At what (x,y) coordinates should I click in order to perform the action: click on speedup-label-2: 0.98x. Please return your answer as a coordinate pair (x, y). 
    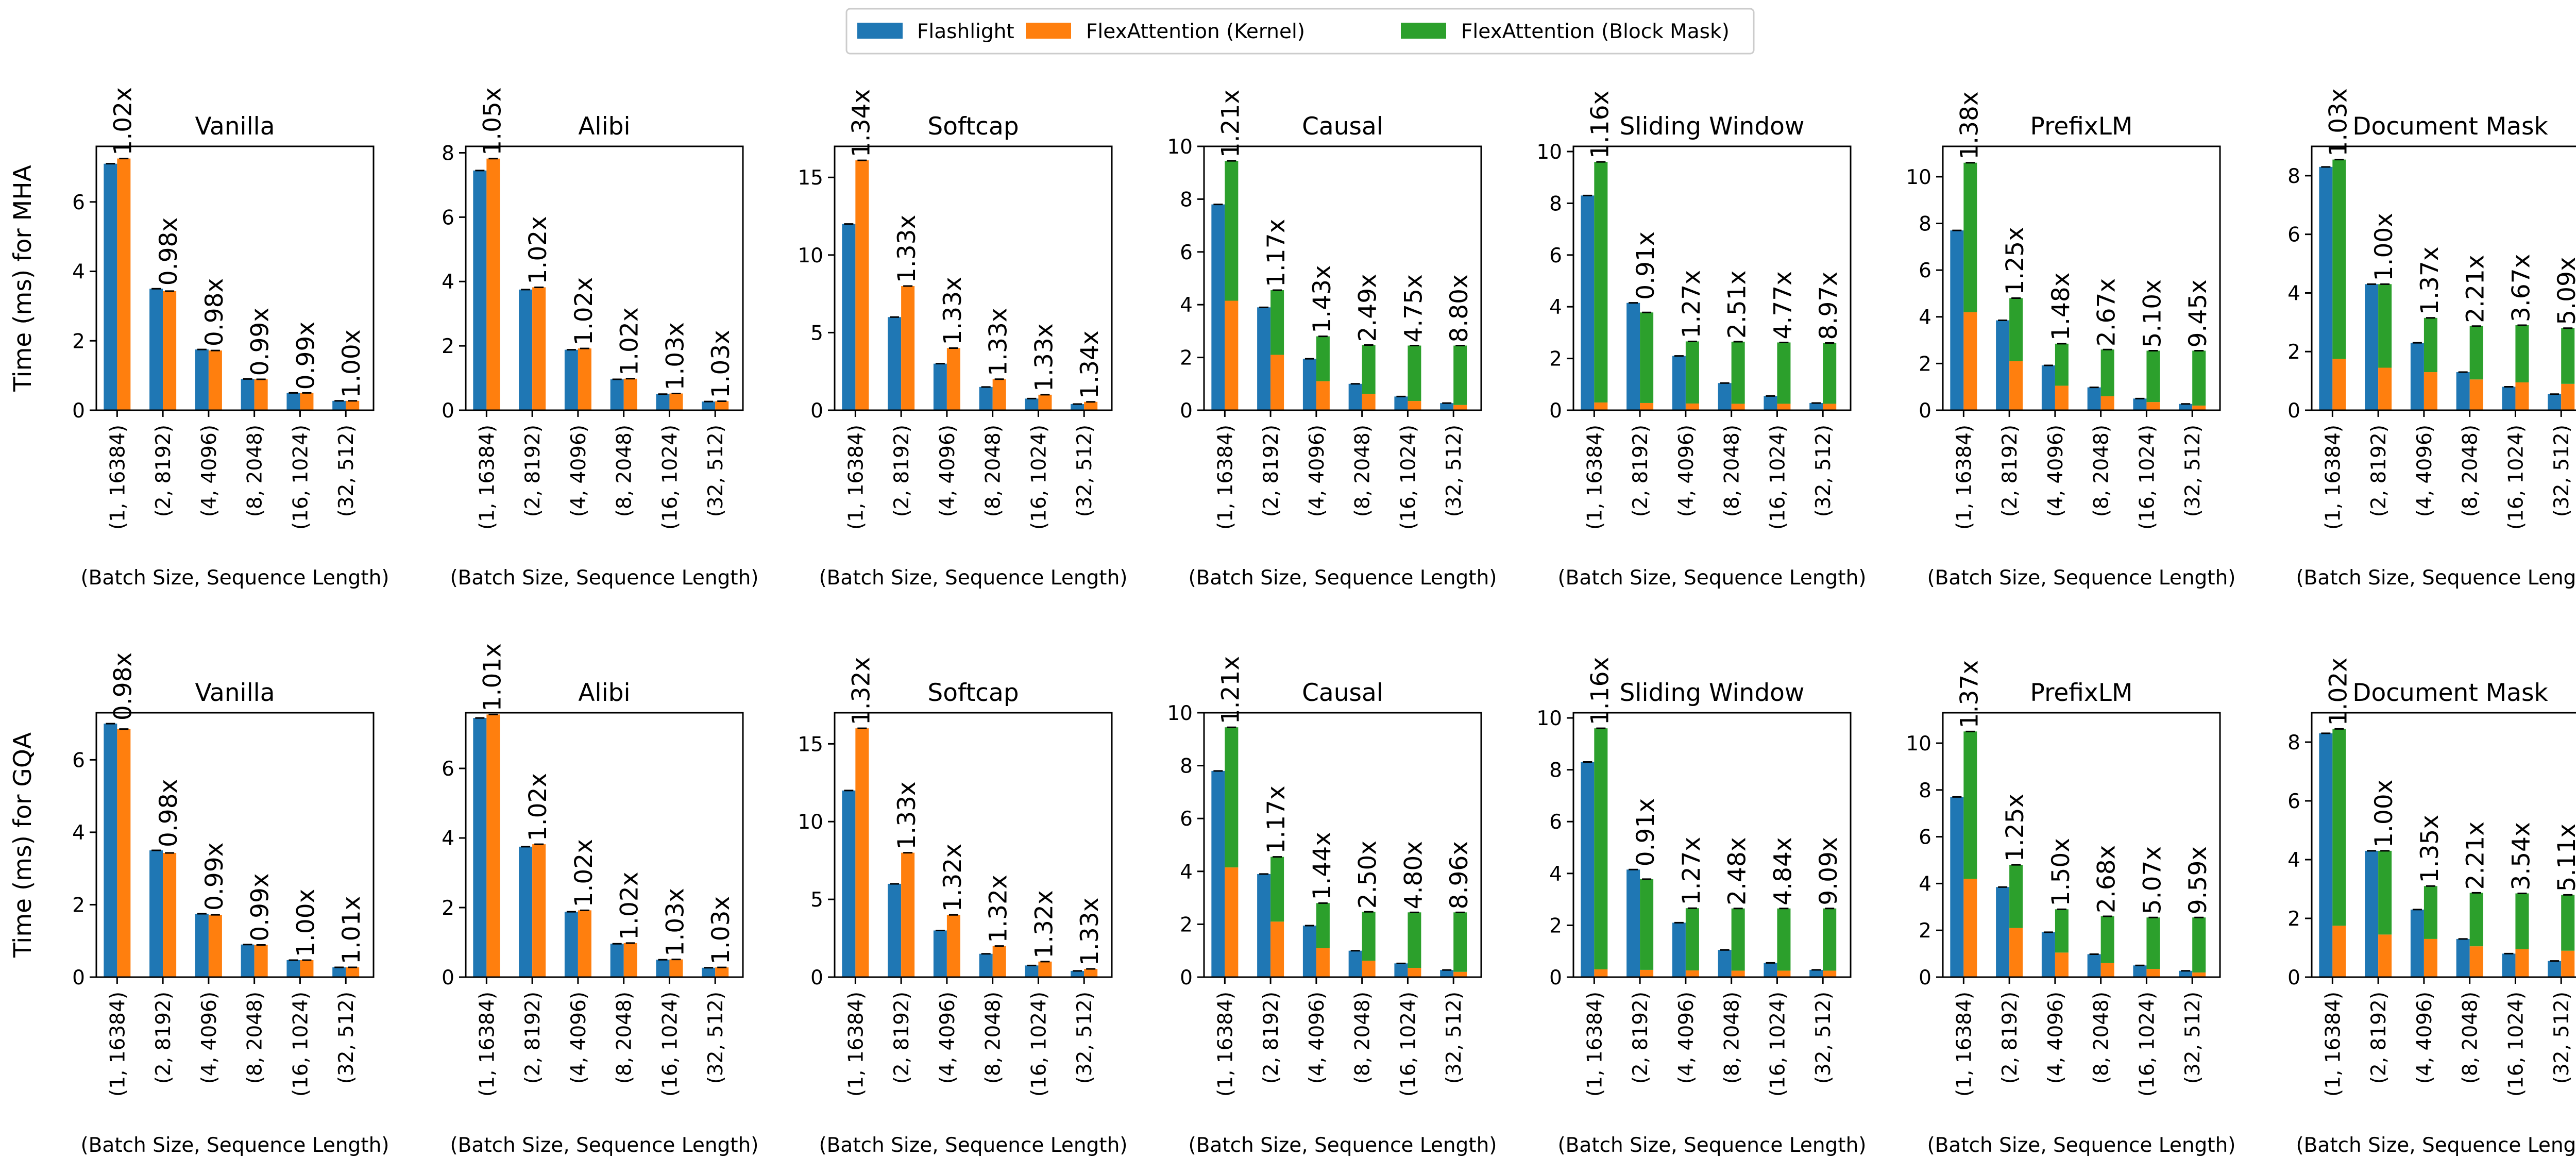
    Looking at the image, I should click on (169, 813).